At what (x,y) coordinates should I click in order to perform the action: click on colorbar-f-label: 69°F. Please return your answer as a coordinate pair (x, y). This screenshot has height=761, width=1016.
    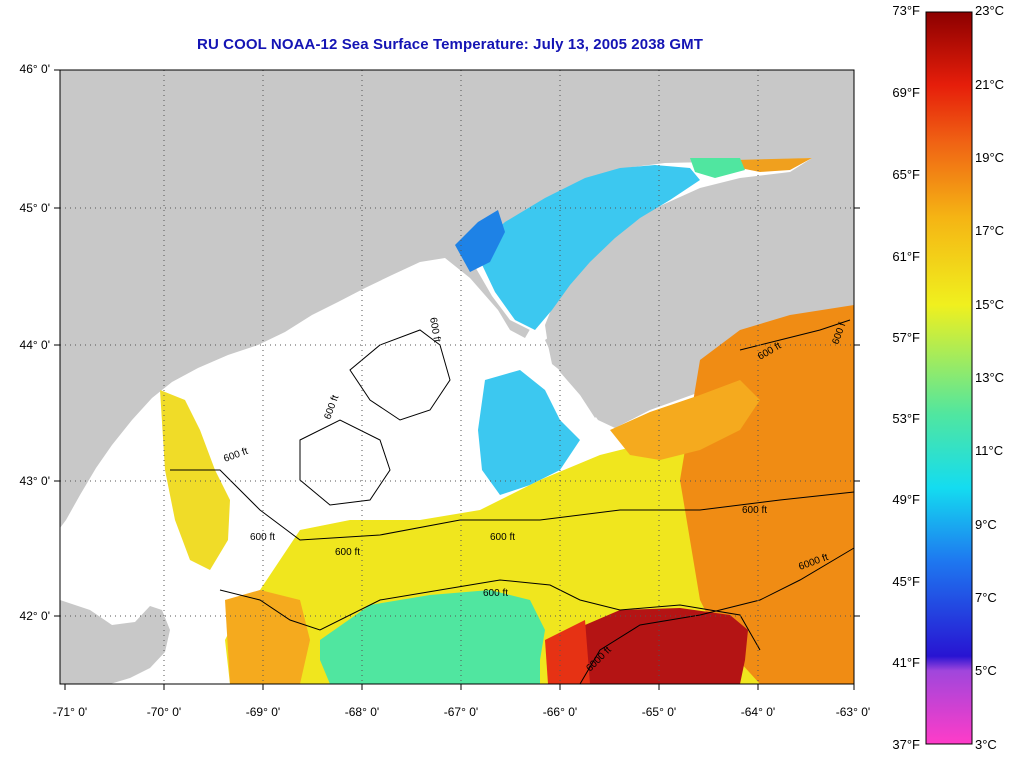
    Looking at the image, I should click on (906, 92).